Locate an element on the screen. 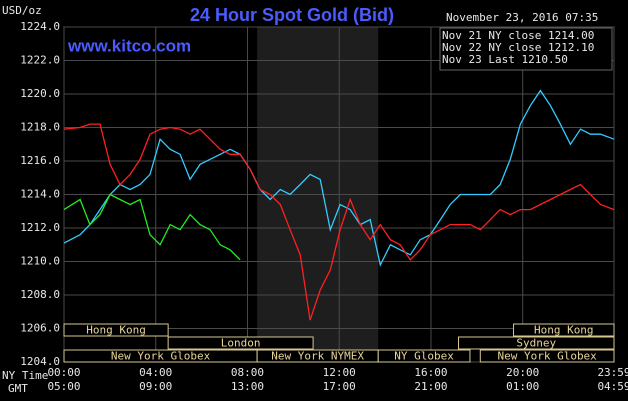 This screenshot has height=401, width=628. y-tick-label: 1214.0 is located at coordinates (40, 194).